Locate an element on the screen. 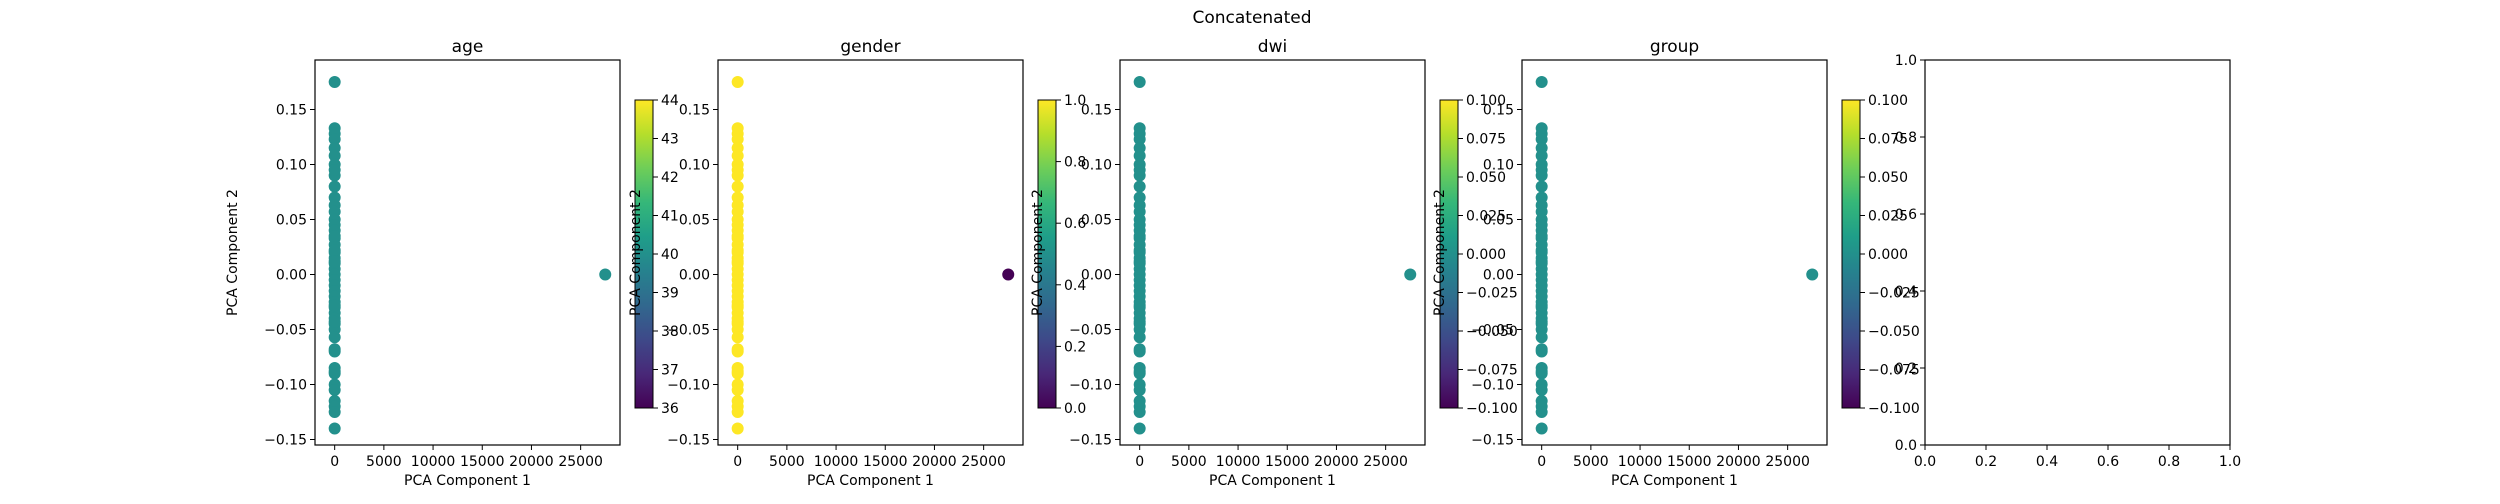 This screenshot has height=504, width=2500. y-tick-label: 1.0 is located at coordinates (1906, 61).